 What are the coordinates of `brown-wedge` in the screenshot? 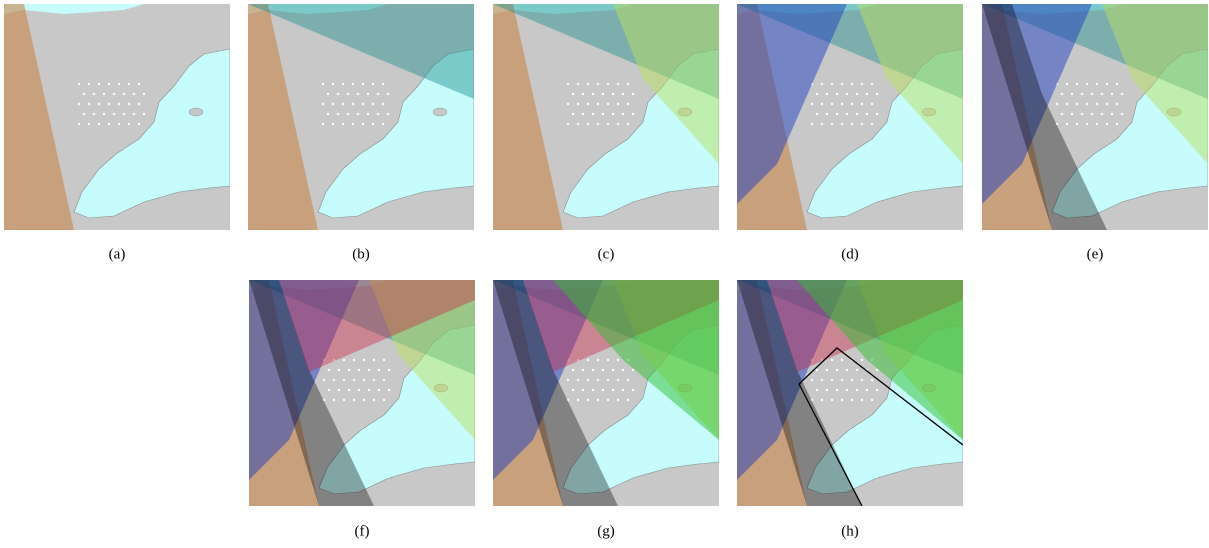 It's located at (283, 117).